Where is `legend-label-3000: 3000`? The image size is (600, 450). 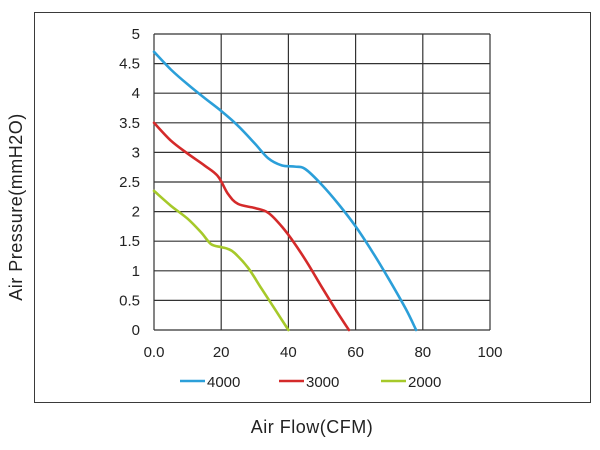 legend-label-3000: 3000 is located at coordinates (322, 382).